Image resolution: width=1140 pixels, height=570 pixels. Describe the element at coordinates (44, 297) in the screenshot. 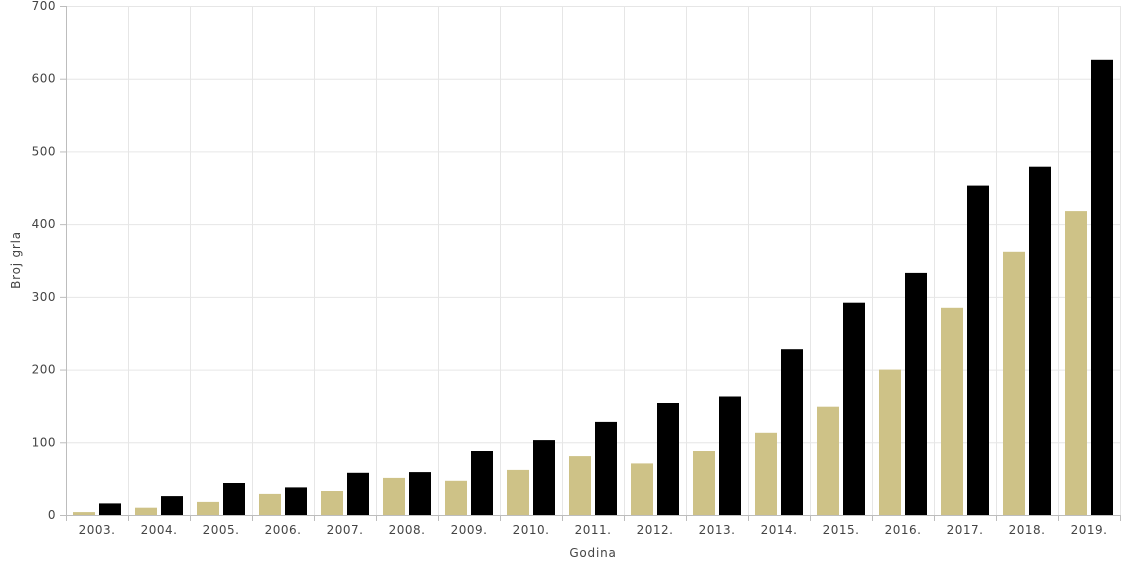

I see `y-tick-label: 300` at that location.